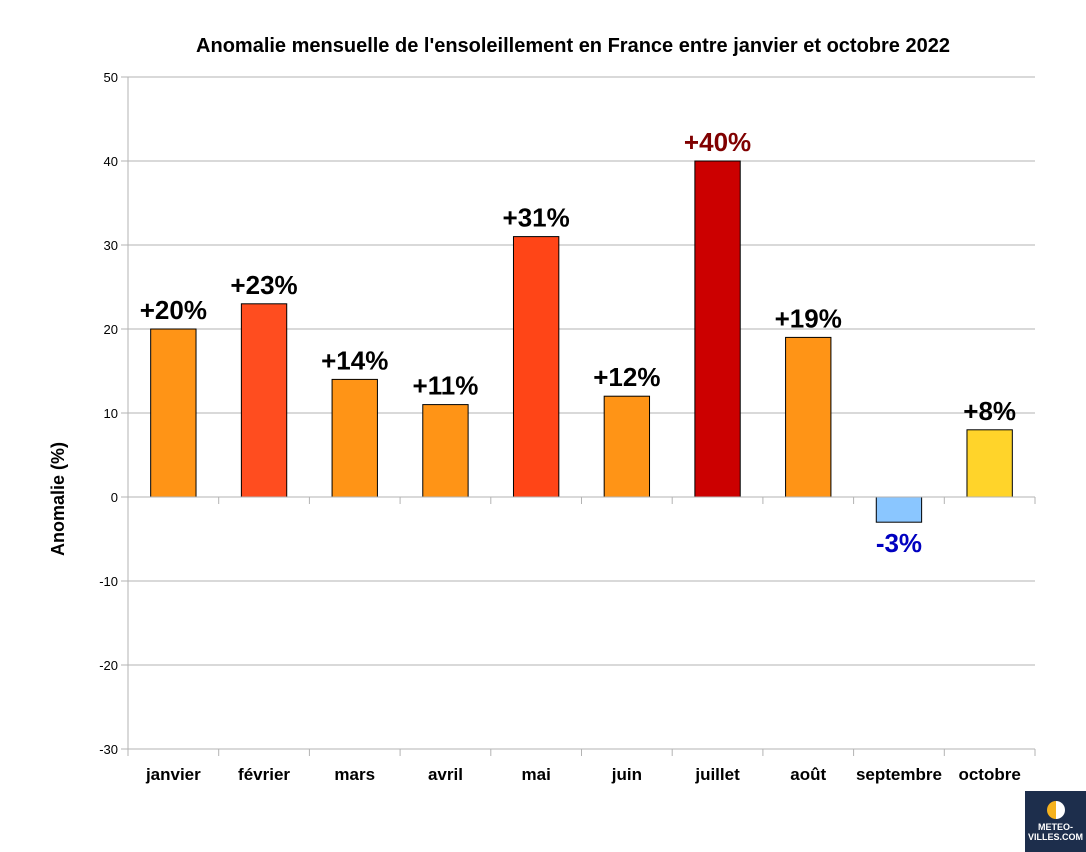 Image resolution: width=1086 pixels, height=852 pixels. Describe the element at coordinates (111, 77) in the screenshot. I see `y-tick-label: 50` at that location.